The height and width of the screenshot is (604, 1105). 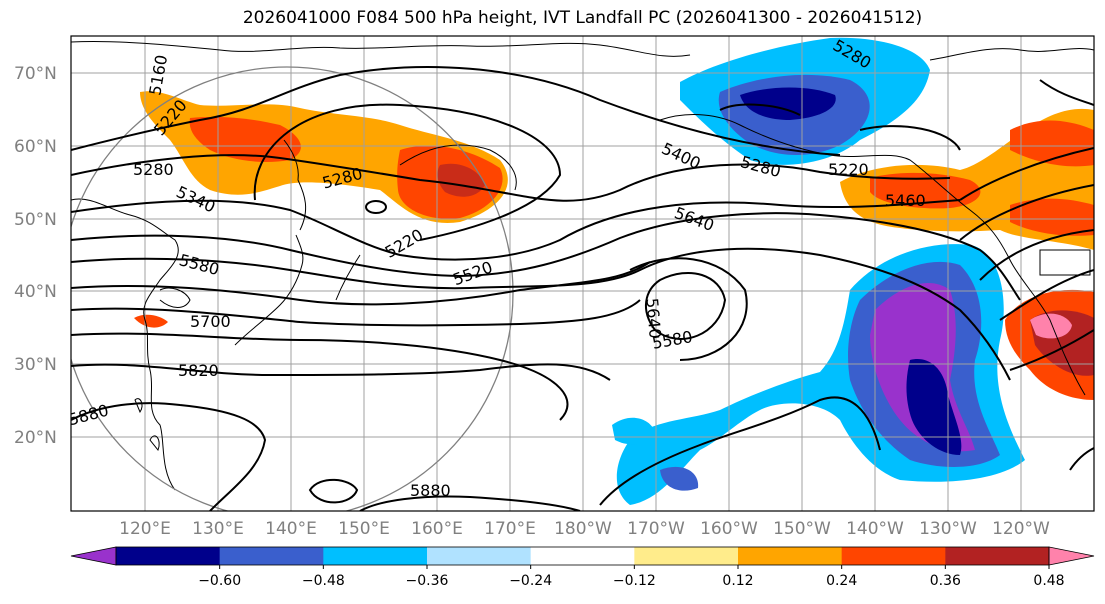 I want to click on contour-label: 5640, so click(x=653, y=318).